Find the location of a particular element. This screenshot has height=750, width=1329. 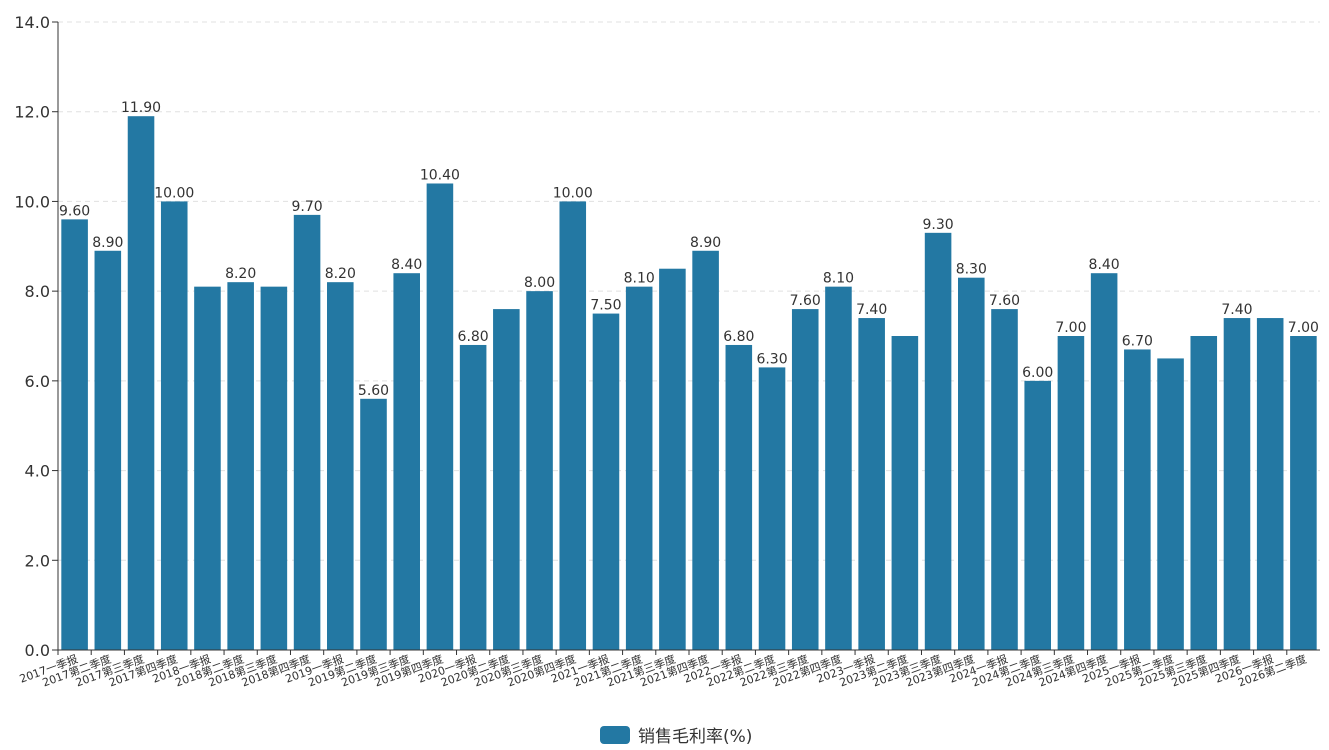

data-label: 8.00 is located at coordinates (539, 283).